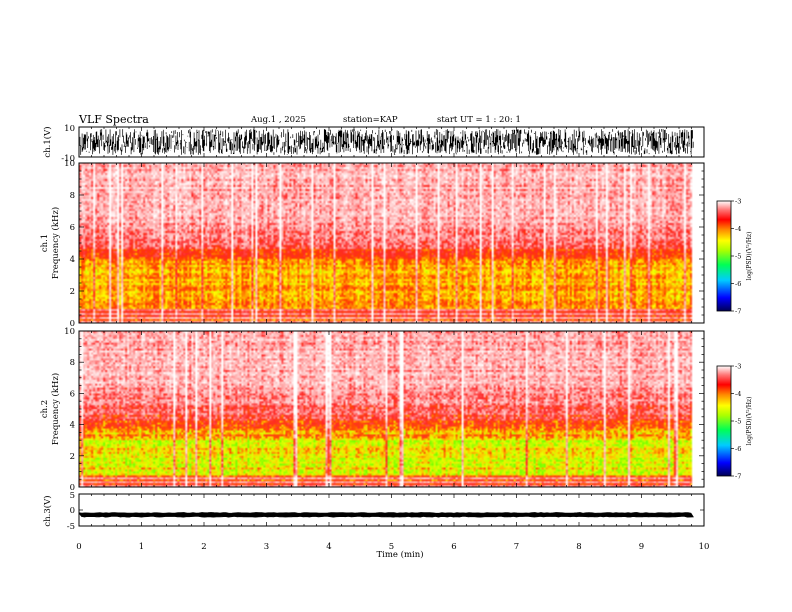 The image size is (792, 612). I want to click on time-axis-tick-labels: 0 1 2 3 4 5 6 7 8 9 10, so click(392, 547).